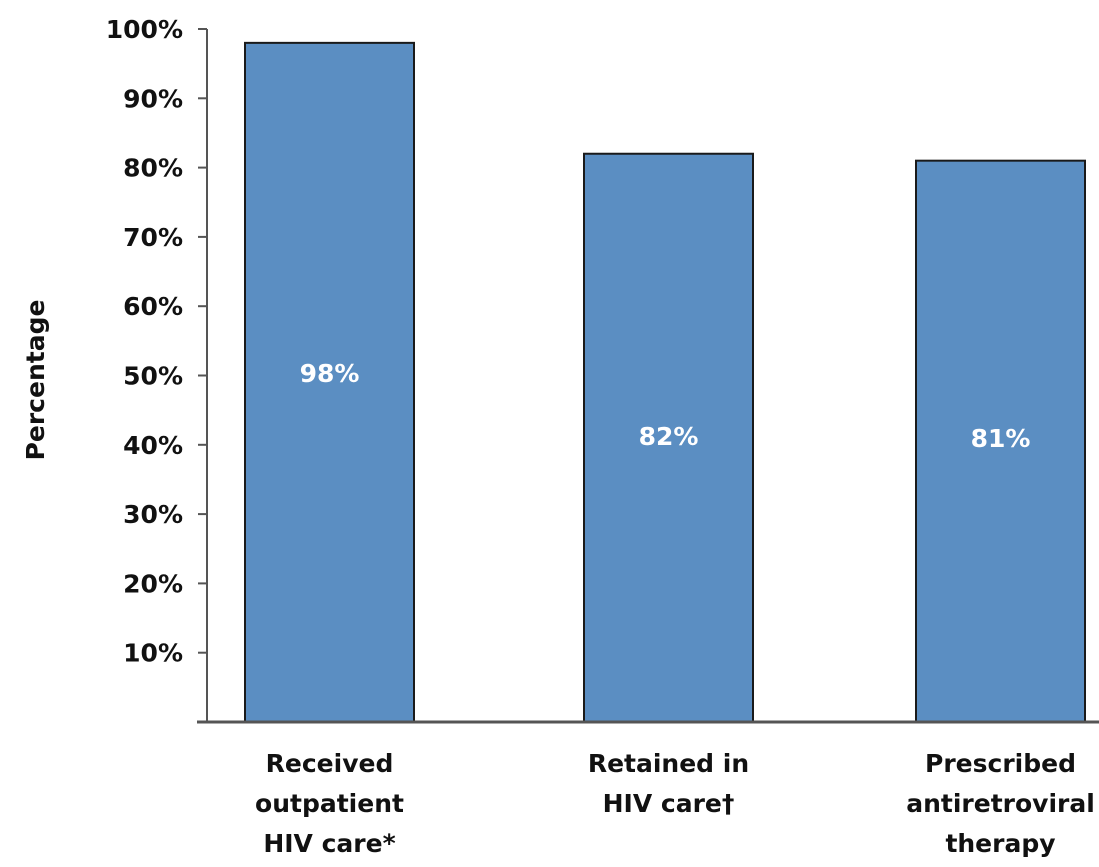 The height and width of the screenshot is (867, 1099). What do you see at coordinates (668, 763) in the screenshot?
I see `x-category-label: Retained in` at bounding box center [668, 763].